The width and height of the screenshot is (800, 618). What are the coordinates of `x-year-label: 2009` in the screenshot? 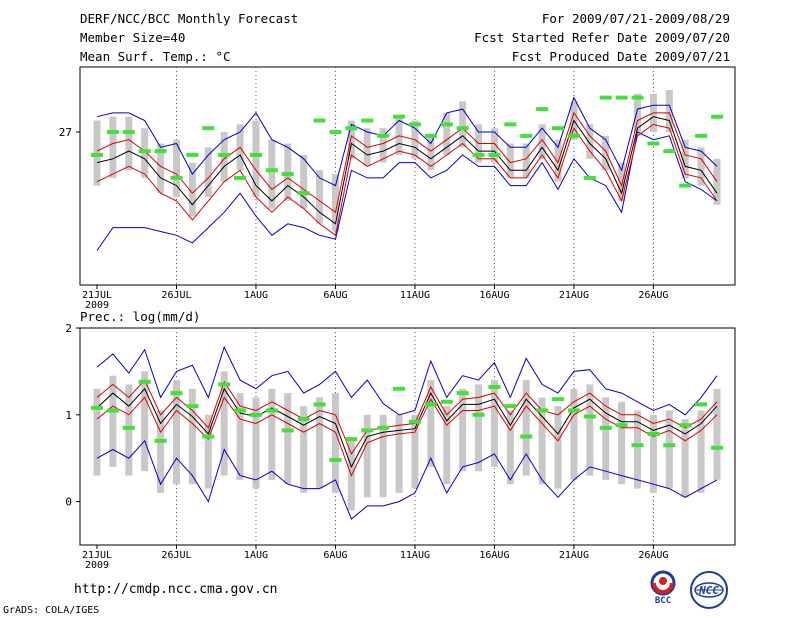 It's located at (97, 565).